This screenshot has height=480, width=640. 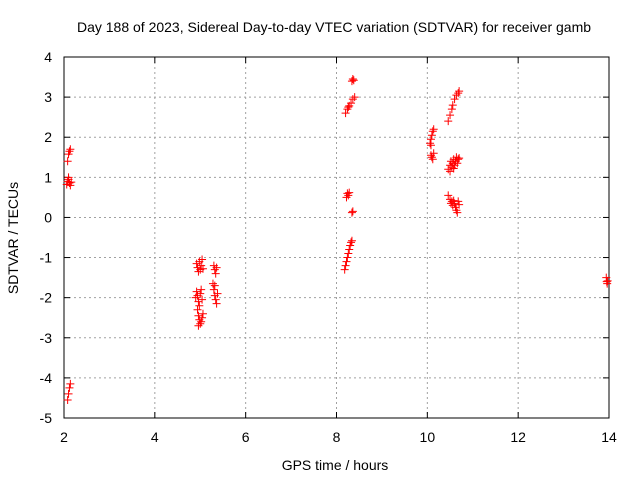 What do you see at coordinates (246, 437) in the screenshot?
I see `x-tick-label: 6` at bounding box center [246, 437].